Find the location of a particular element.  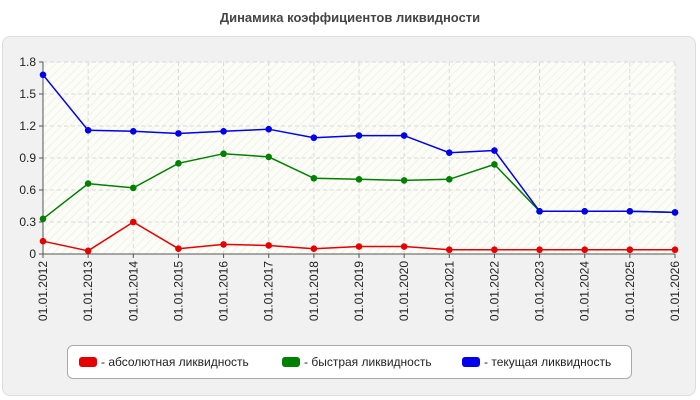

legend-label-current: - текущая ликвидность is located at coordinates (548, 362).